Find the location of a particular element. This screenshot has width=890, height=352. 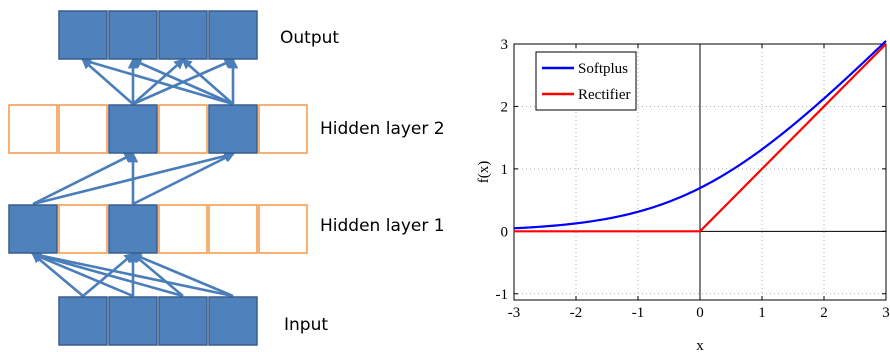

x-tick-label: -3 is located at coordinates (514, 313).